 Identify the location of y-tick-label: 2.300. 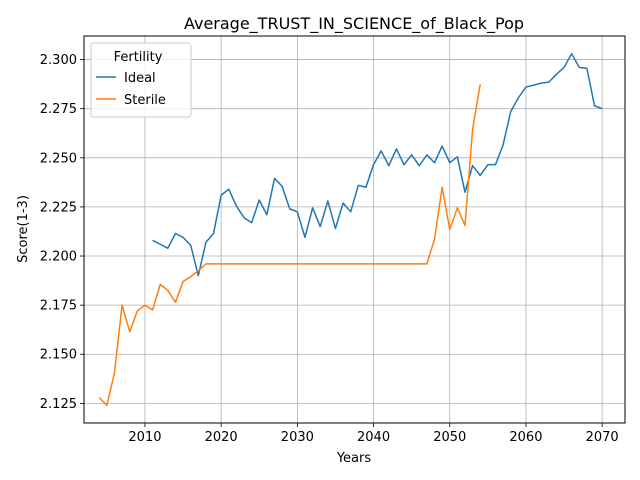
(58, 60).